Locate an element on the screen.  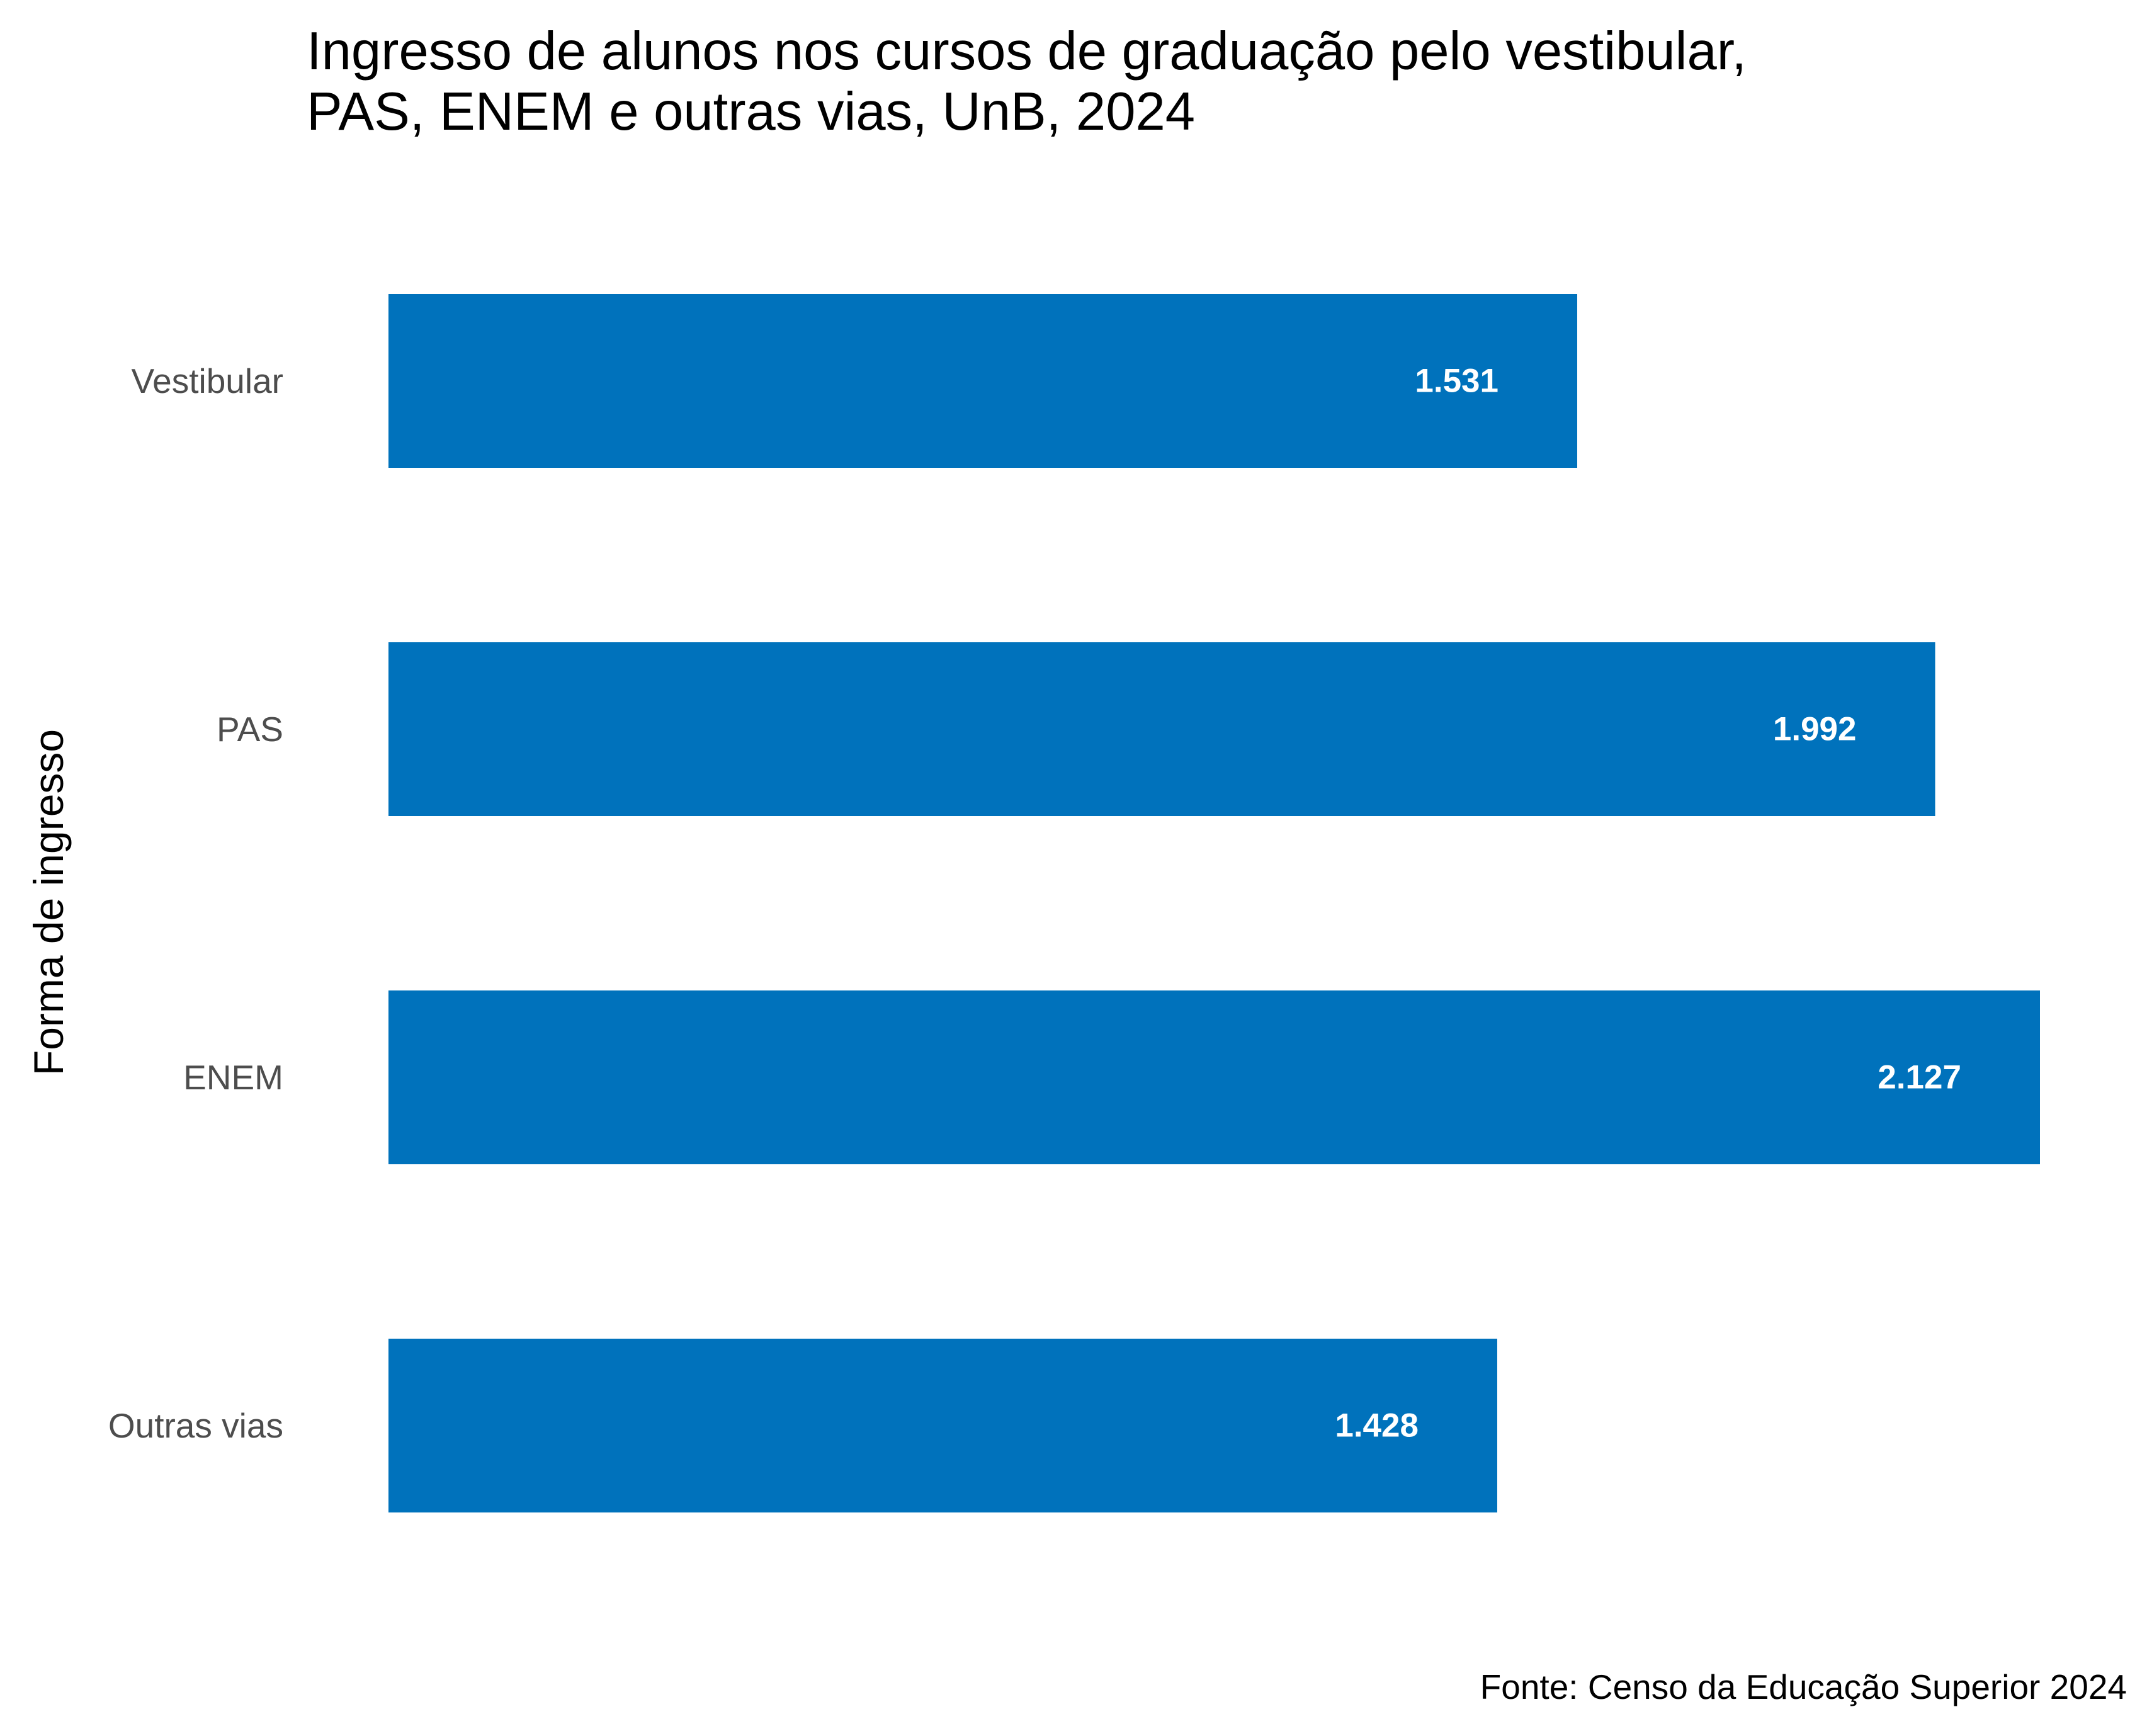
value-label-vestibular: 1.531 is located at coordinates (1456, 381).